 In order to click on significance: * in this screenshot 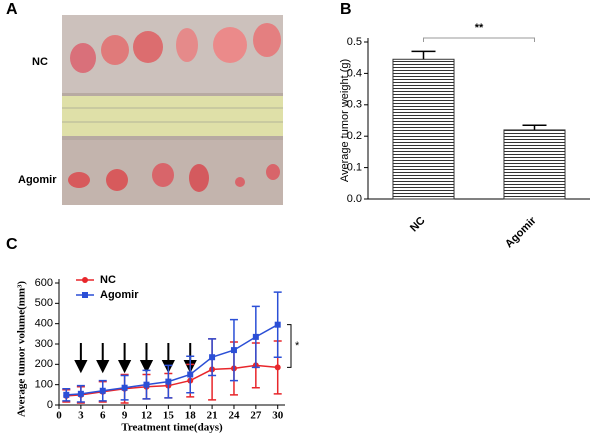, I will do `click(297, 346)`.